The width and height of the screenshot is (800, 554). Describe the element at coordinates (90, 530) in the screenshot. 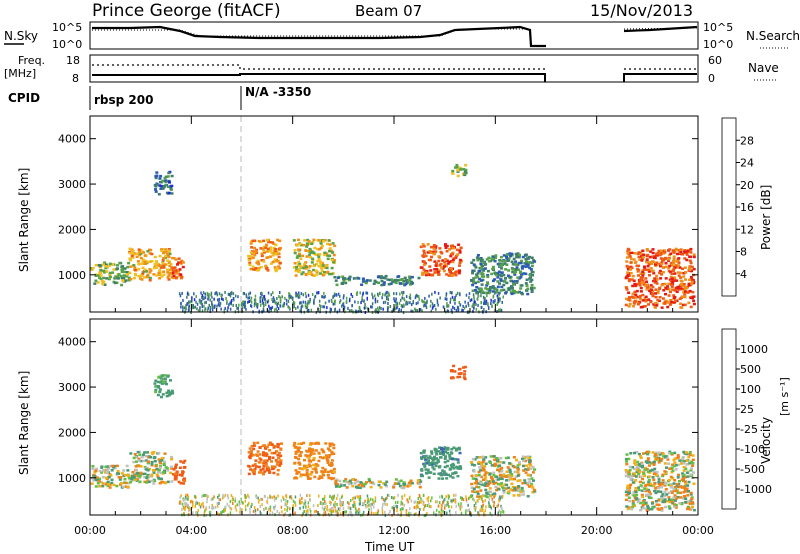

I see `time-tick-label: 00:00` at that location.